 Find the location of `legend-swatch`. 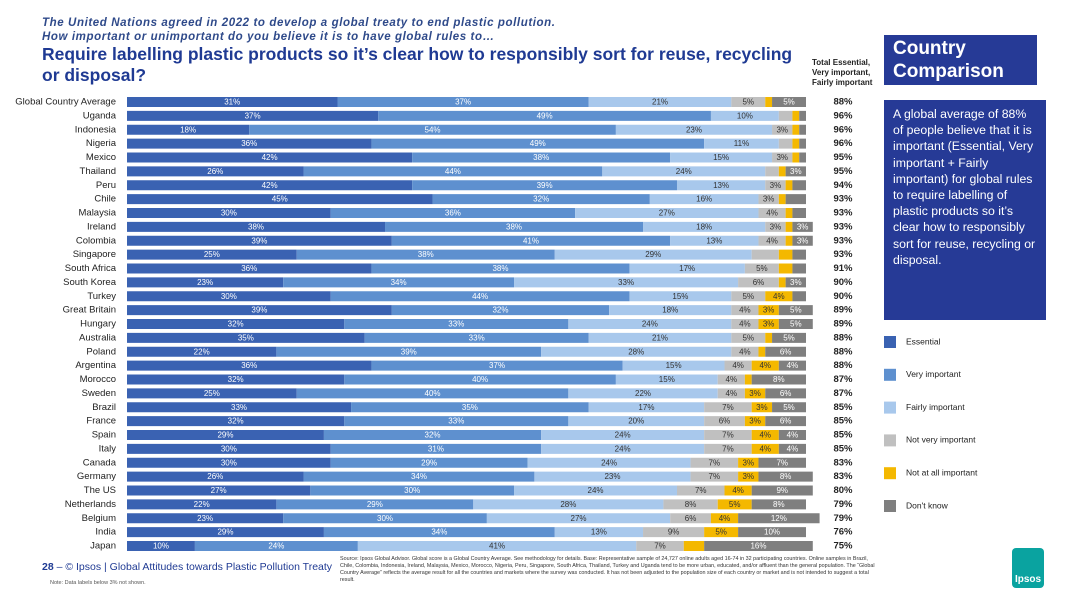

legend-swatch is located at coordinates (890, 374).